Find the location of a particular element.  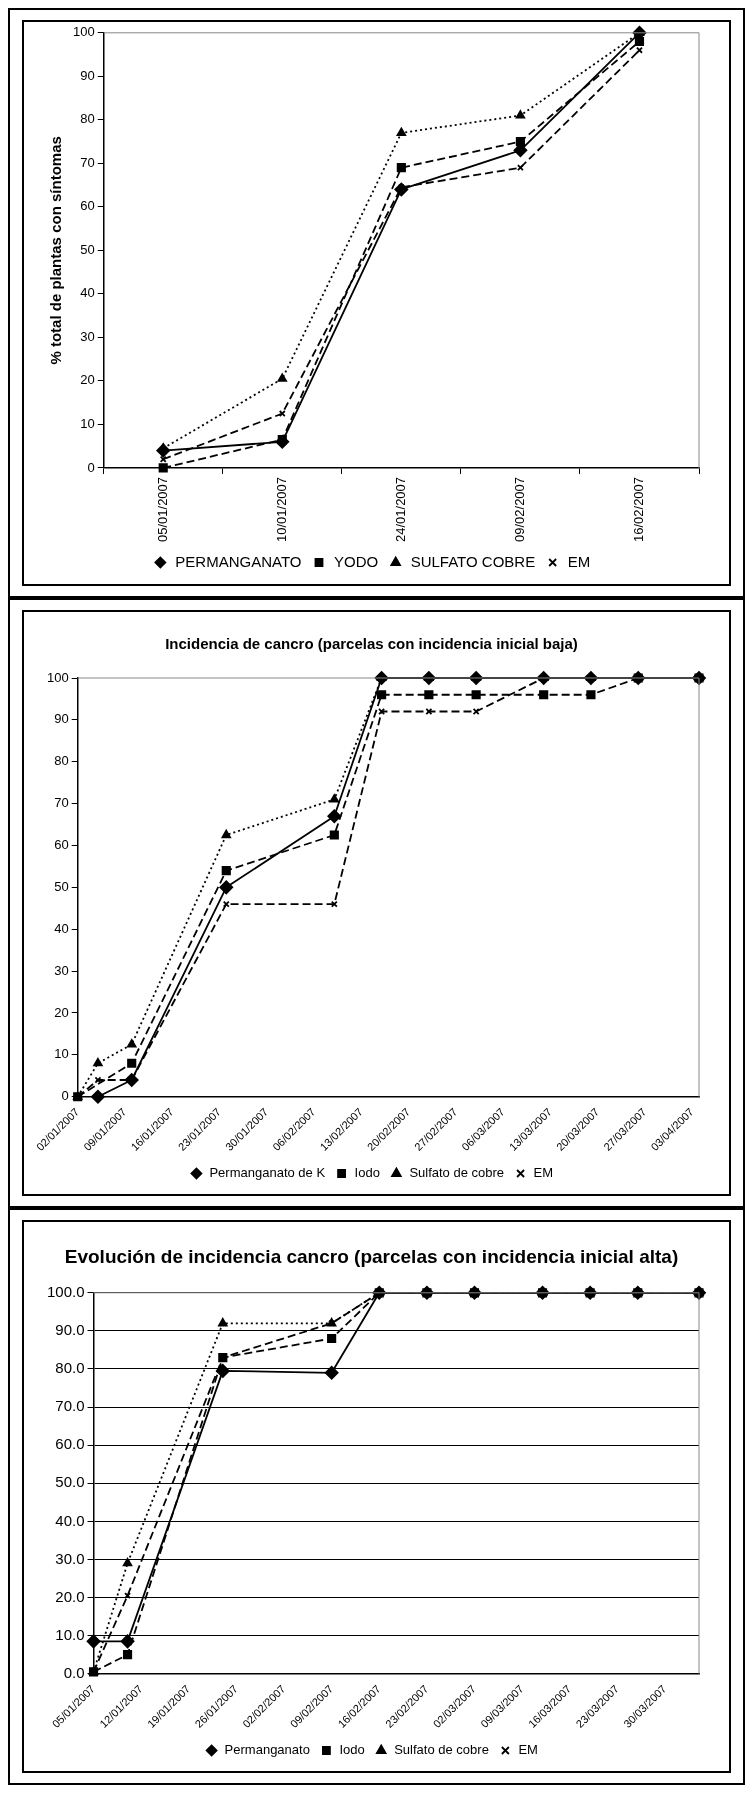

y-tick-label: 20.0 is located at coordinates (70, 1596).